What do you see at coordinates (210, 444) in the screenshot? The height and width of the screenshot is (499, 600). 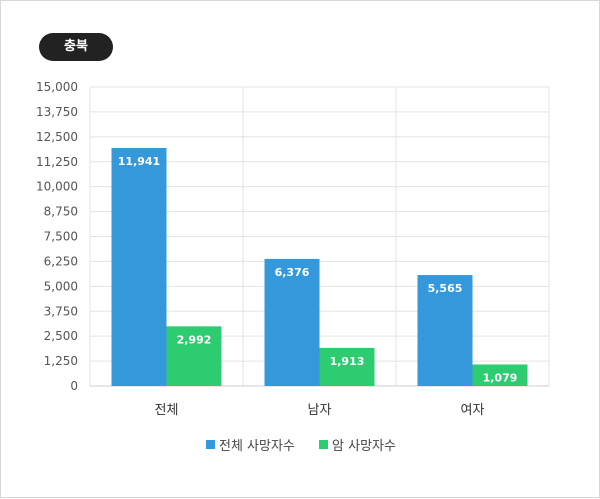 I see `legend-swatch-total` at bounding box center [210, 444].